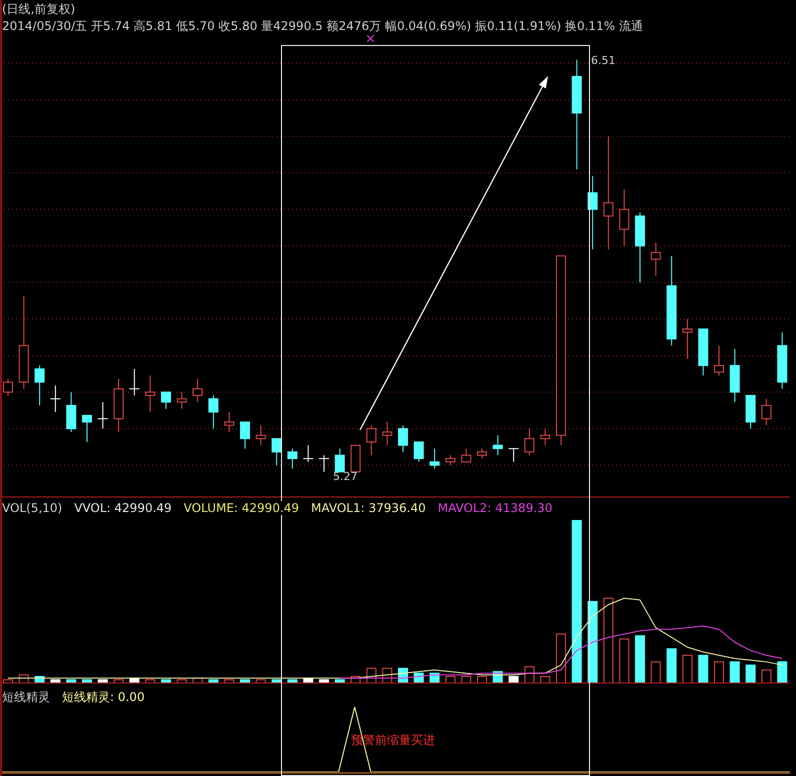 This screenshot has width=796, height=776. Describe the element at coordinates (368, 508) in the screenshot. I see `text: MAVOL1: 37936.40` at that location.